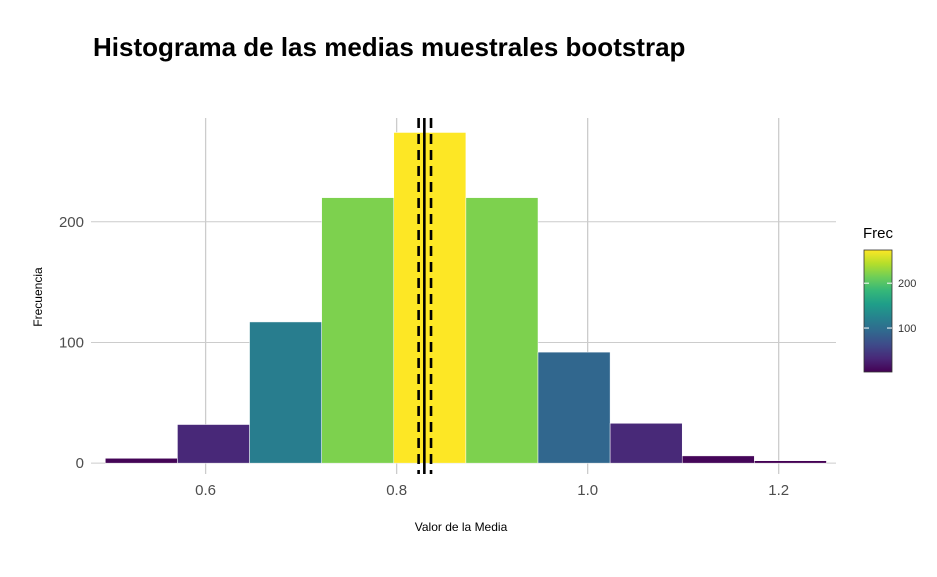  I want to click on y-tick-label: 100, so click(71, 342).